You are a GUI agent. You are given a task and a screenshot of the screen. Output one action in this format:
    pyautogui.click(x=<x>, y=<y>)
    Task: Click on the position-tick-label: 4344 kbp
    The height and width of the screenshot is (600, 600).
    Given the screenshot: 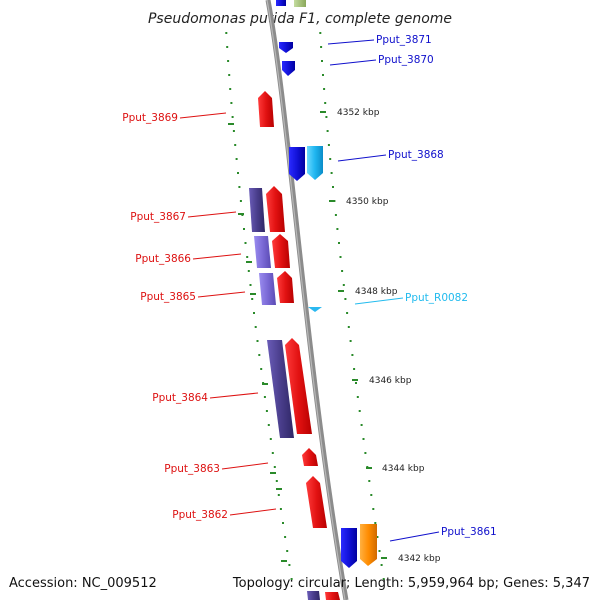 What is the action you would take?
    pyautogui.click(x=403, y=469)
    